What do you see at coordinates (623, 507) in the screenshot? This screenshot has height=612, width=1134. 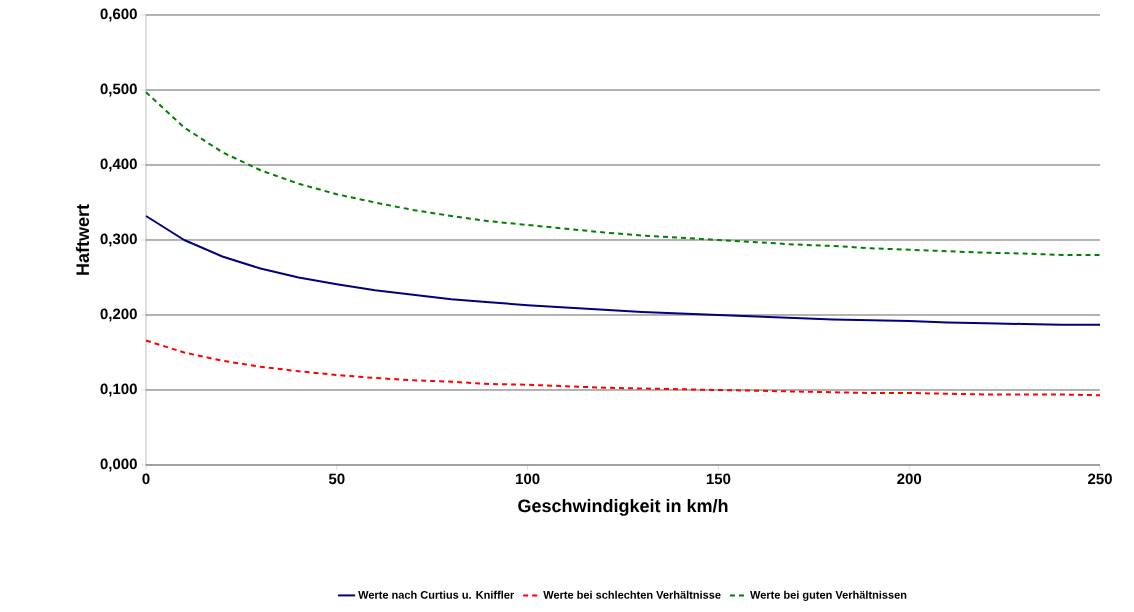 I see `x-axis-title: Geschwindigkeit in km/h` at bounding box center [623, 507].